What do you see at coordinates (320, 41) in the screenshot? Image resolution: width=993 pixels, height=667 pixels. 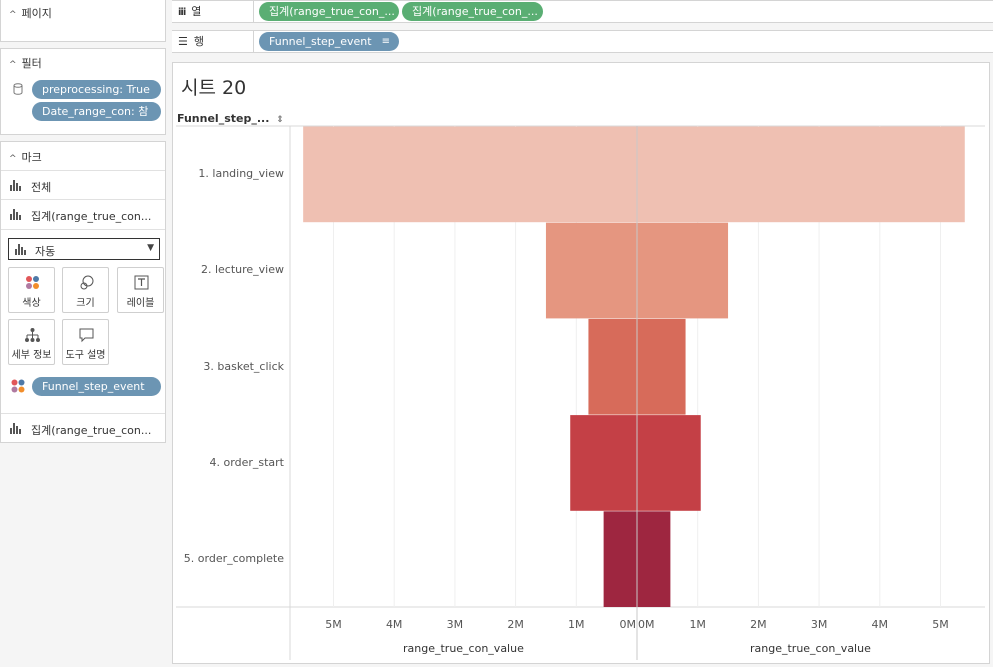 I see `rows-pill-label: Funnel_step_event` at bounding box center [320, 41].